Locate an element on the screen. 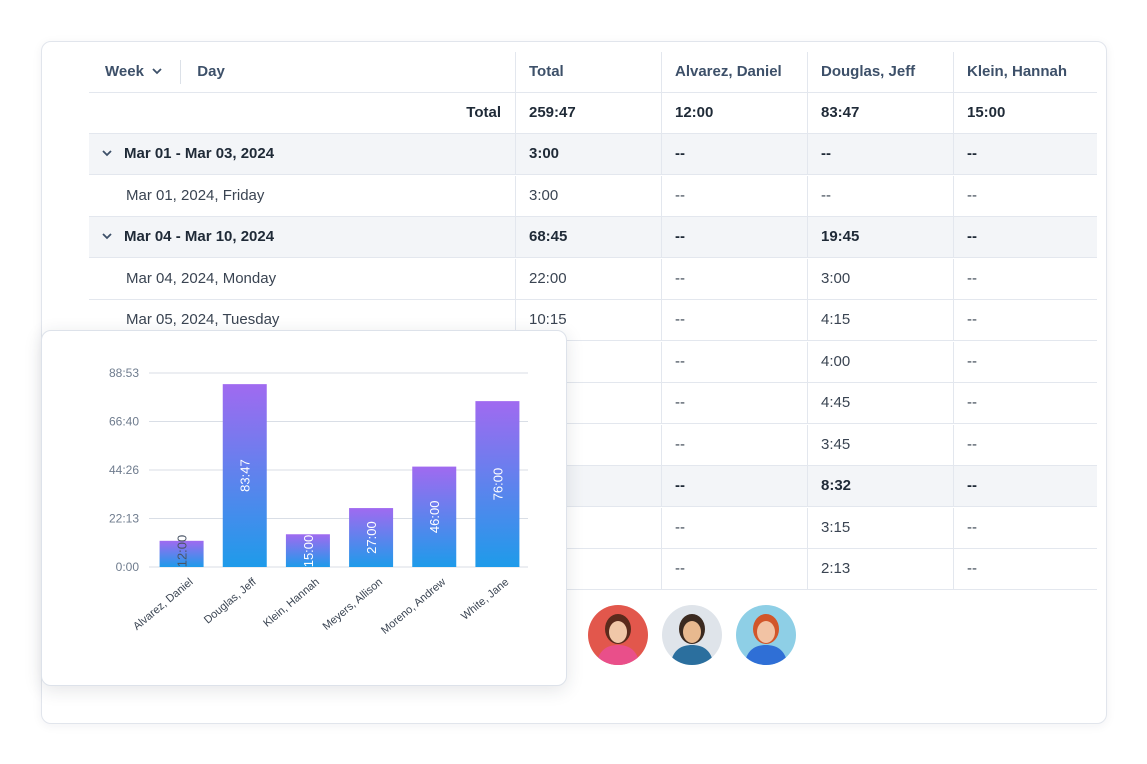 The image size is (1147, 764). hours-cell: 3:15 is located at coordinates (880, 528).